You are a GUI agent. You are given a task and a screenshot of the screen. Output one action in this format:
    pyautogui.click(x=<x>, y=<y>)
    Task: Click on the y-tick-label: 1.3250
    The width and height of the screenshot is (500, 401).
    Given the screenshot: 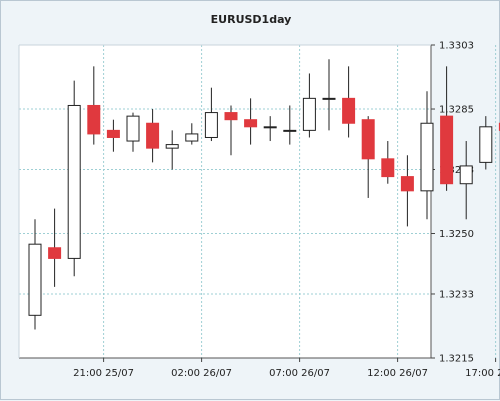 What is the action you would take?
    pyautogui.click(x=456, y=234)
    